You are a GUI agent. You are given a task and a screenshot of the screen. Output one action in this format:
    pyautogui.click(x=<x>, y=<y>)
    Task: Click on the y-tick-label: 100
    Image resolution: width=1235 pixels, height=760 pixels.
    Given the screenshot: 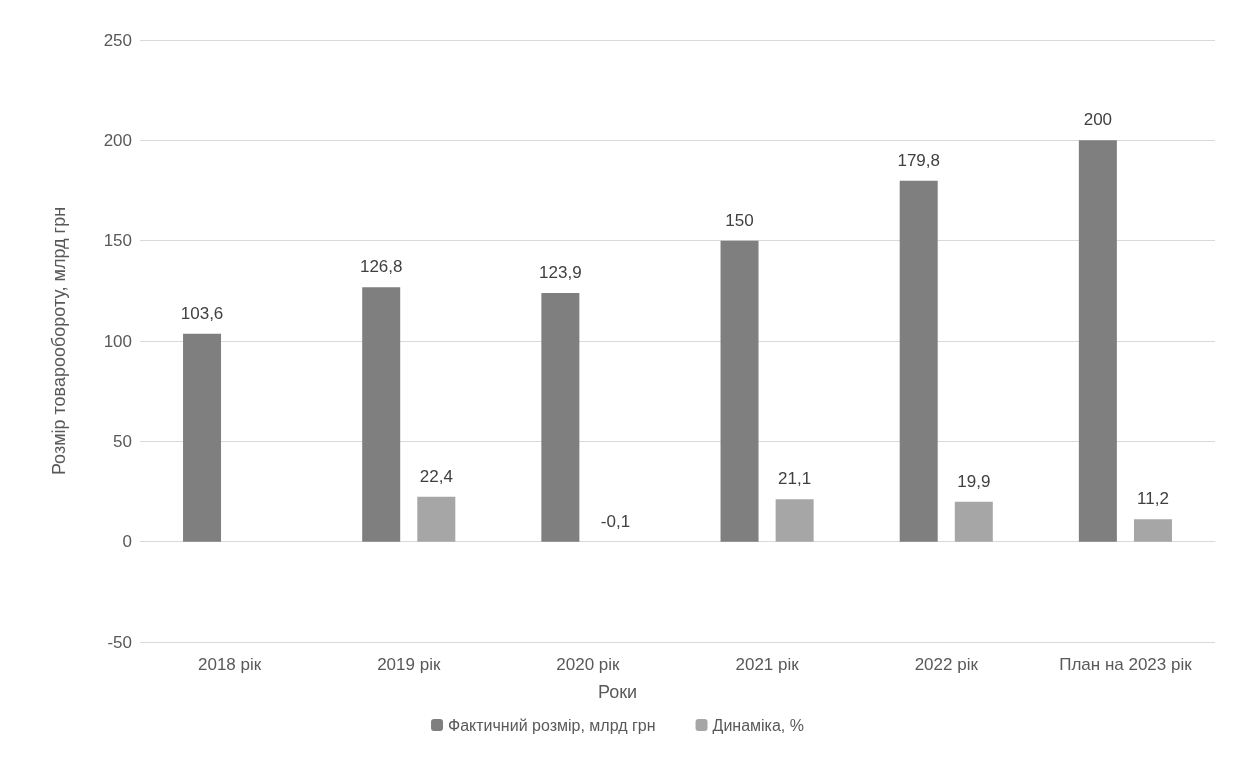 What is the action you would take?
    pyautogui.click(x=117, y=341)
    